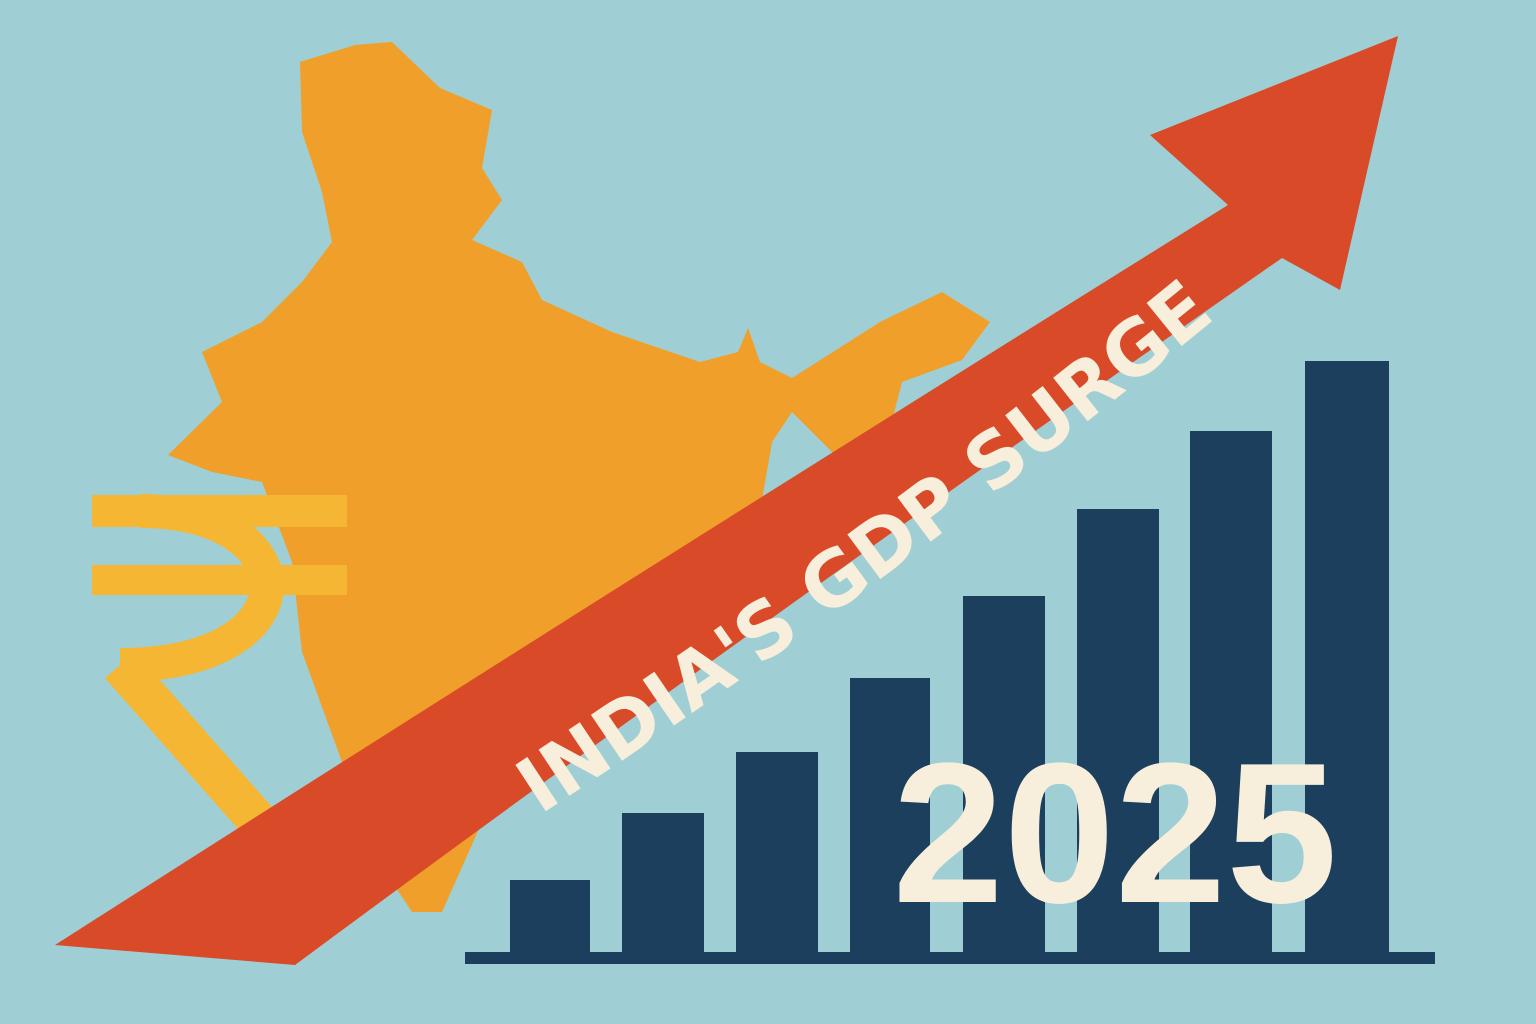  I want to click on rupee-icon, so click(219, 671).